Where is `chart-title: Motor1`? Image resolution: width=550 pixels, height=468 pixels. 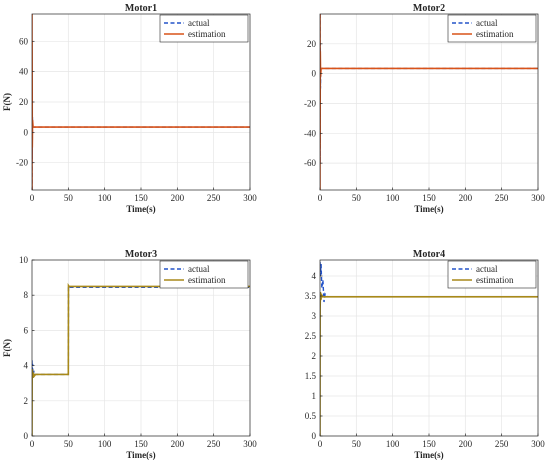 chart-title: Motor1 is located at coordinates (141, 8).